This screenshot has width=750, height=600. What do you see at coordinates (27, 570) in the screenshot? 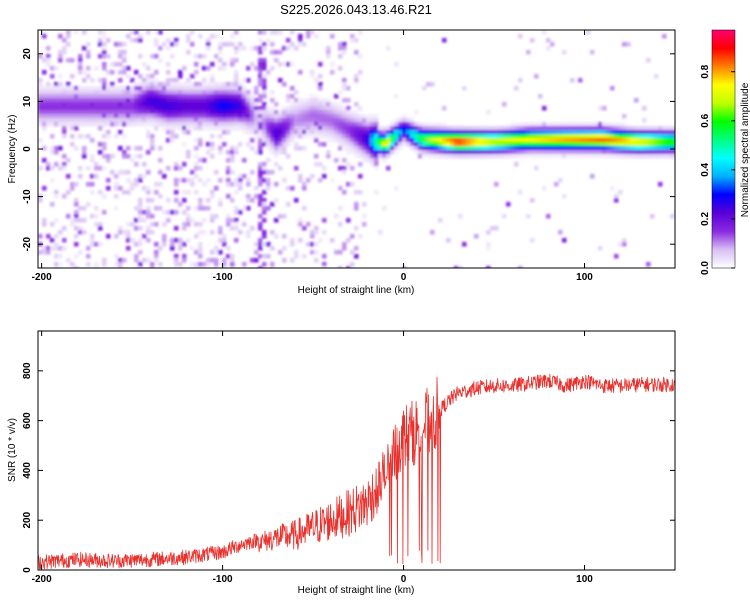
I see `snr-y-tick-label: 0` at bounding box center [27, 570].